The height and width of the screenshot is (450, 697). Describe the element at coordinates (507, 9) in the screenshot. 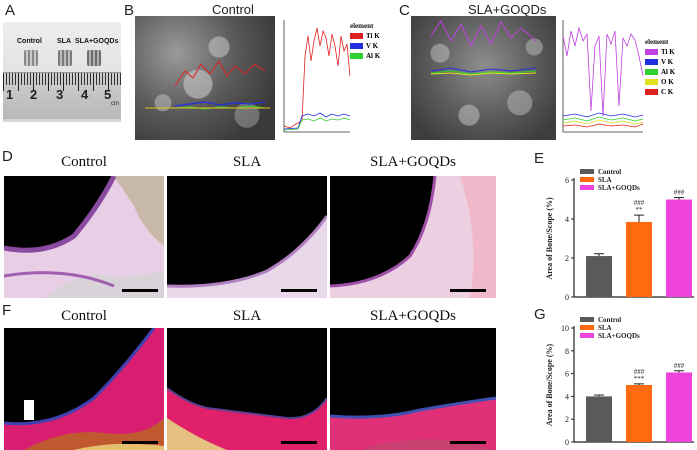

I see `panel-c-title: SLA+GOQDs` at that location.